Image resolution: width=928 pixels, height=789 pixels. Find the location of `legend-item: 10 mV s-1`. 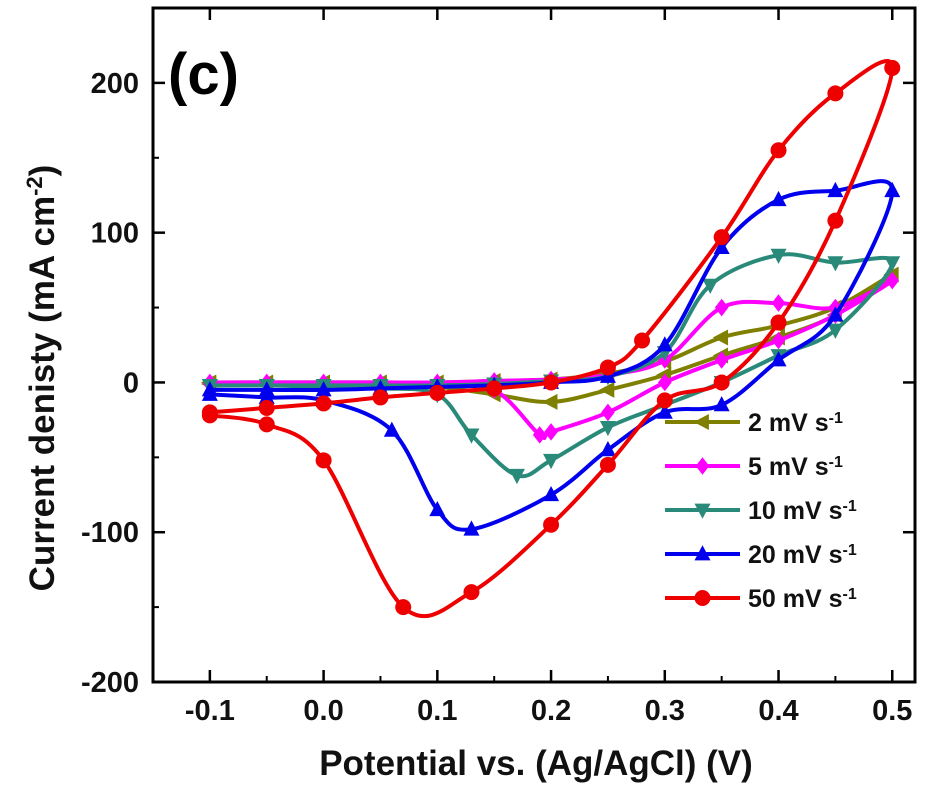

legend-item: 10 mV s-1 is located at coordinates (761, 511).